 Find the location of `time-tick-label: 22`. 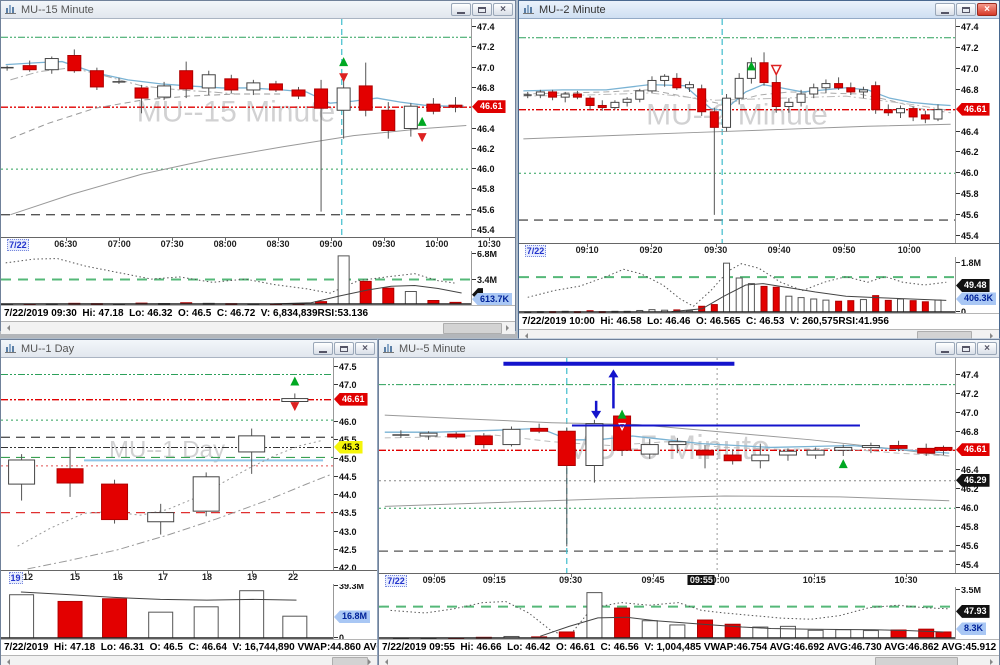

time-tick-label: 22 is located at coordinates (293, 577).